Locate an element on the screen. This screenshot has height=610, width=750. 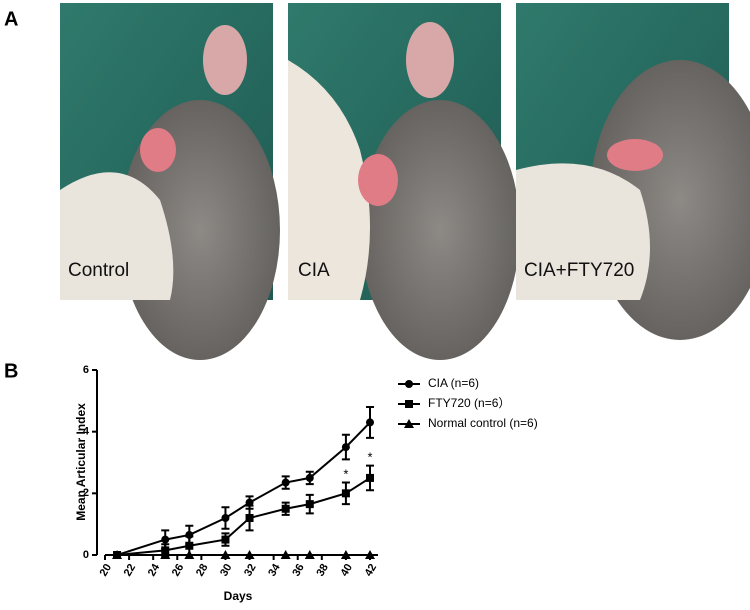
series-line is located at coordinates (243, 488).